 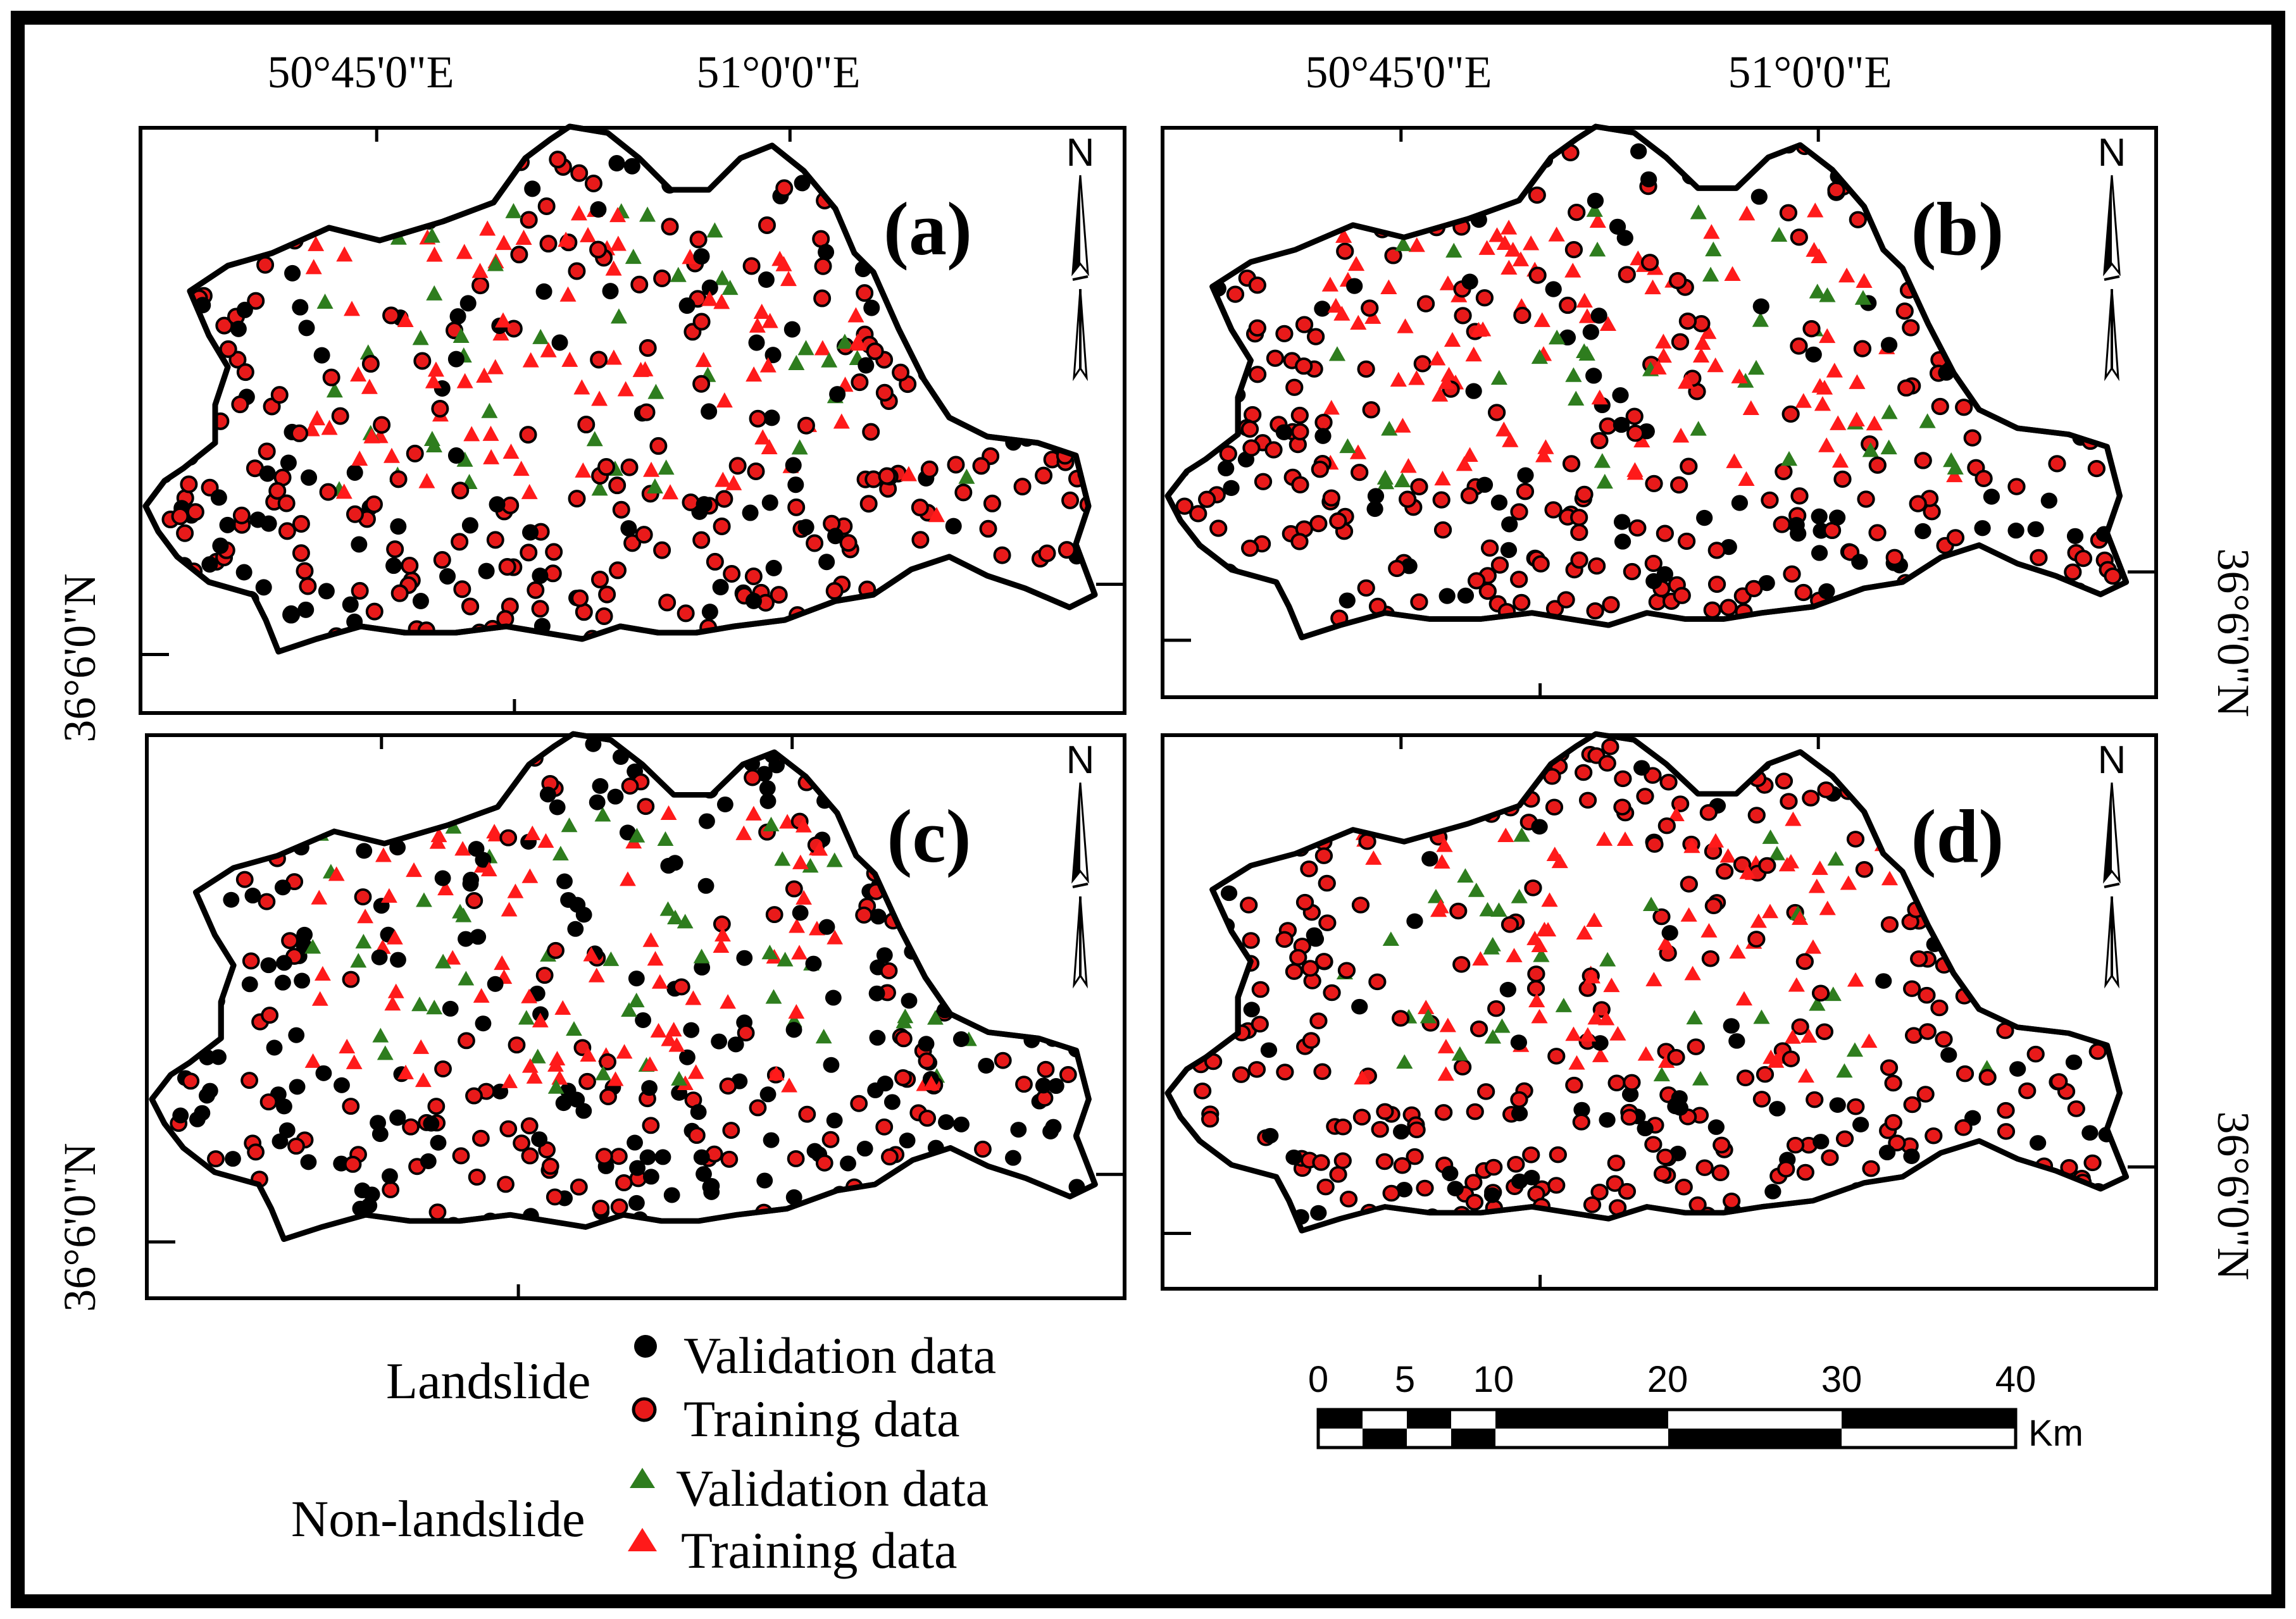 I want to click on scale-tick-10: 10, so click(x=1493, y=1380).